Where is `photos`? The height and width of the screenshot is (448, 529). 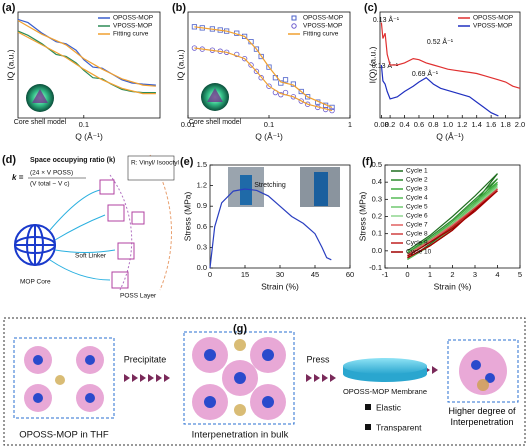 photos is located at coordinates (284, 187).